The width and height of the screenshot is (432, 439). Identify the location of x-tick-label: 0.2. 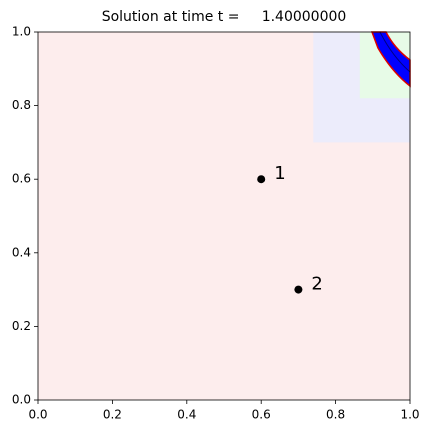
(112, 415).